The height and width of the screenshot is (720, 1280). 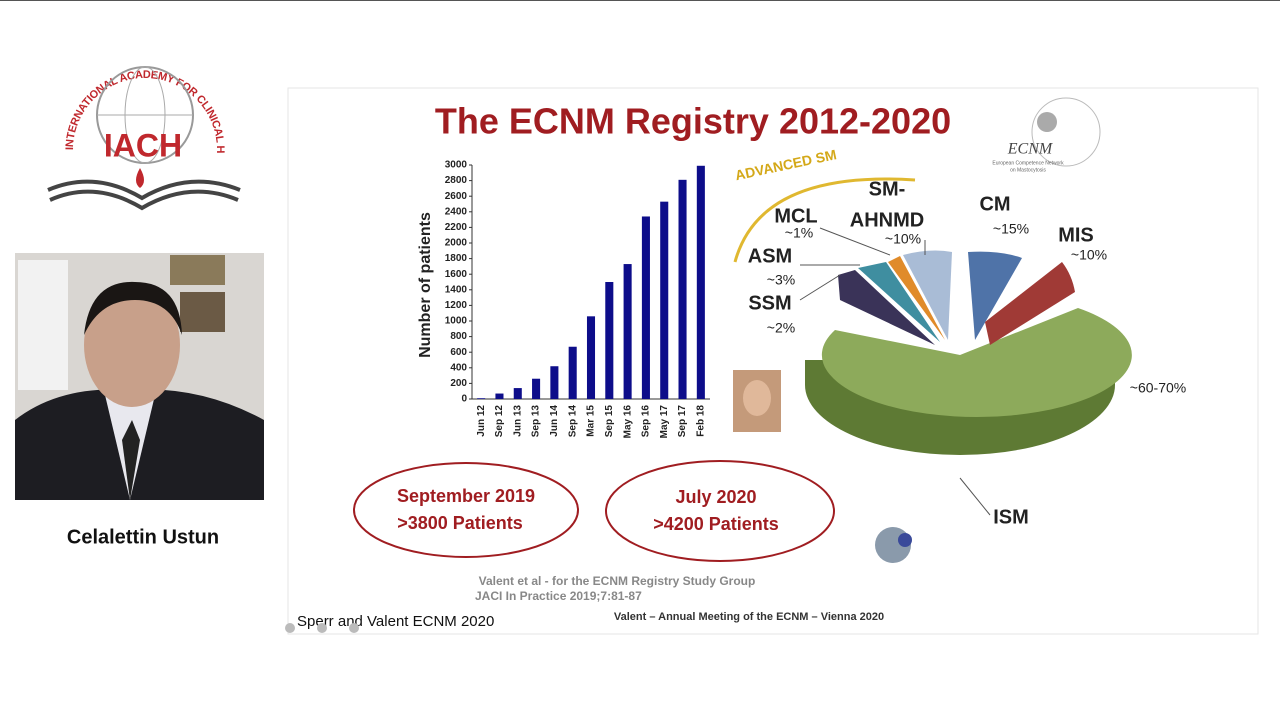 I want to click on player-controls, so click(x=322, y=628).